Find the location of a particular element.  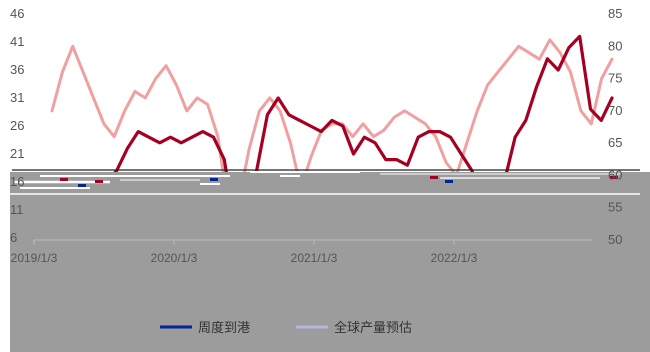

right-tick-label: 85 is located at coordinates (615, 13).